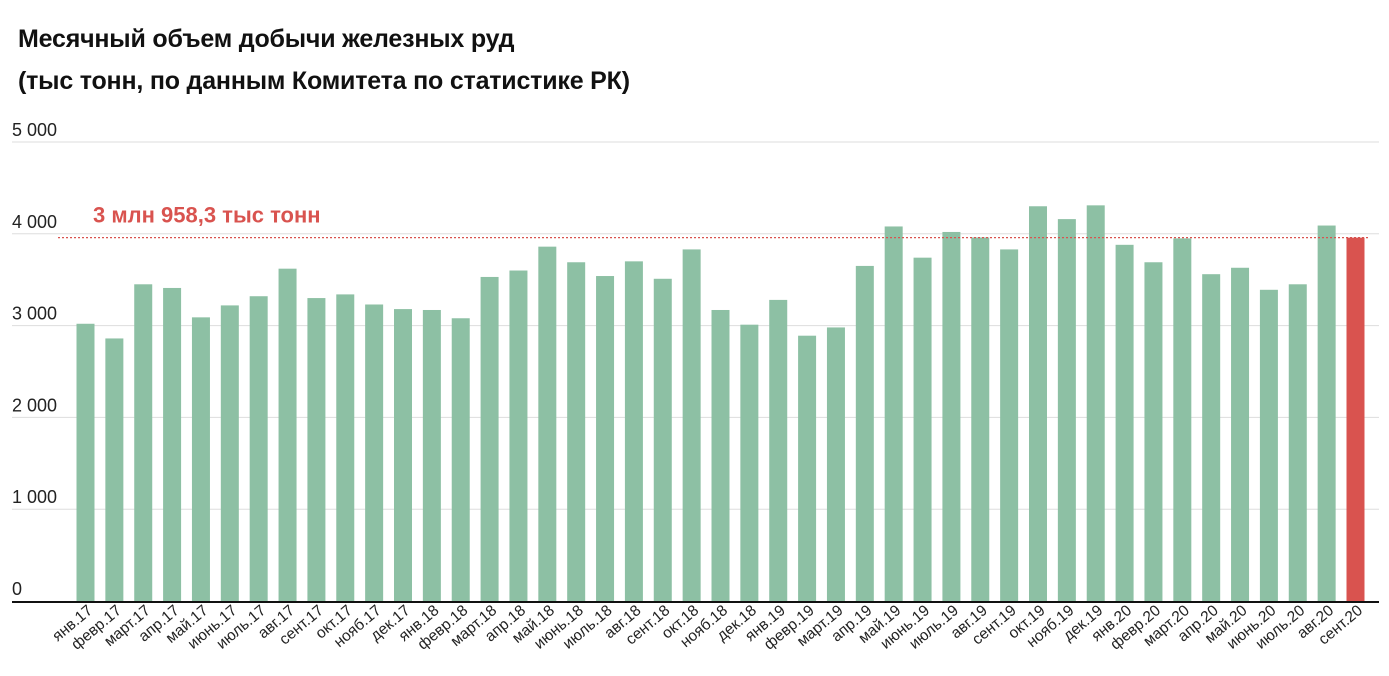 This screenshot has width=1389, height=676. I want to click on reference-line-group: 3 млн 958,3 тыс тонн, so click(713, 221).